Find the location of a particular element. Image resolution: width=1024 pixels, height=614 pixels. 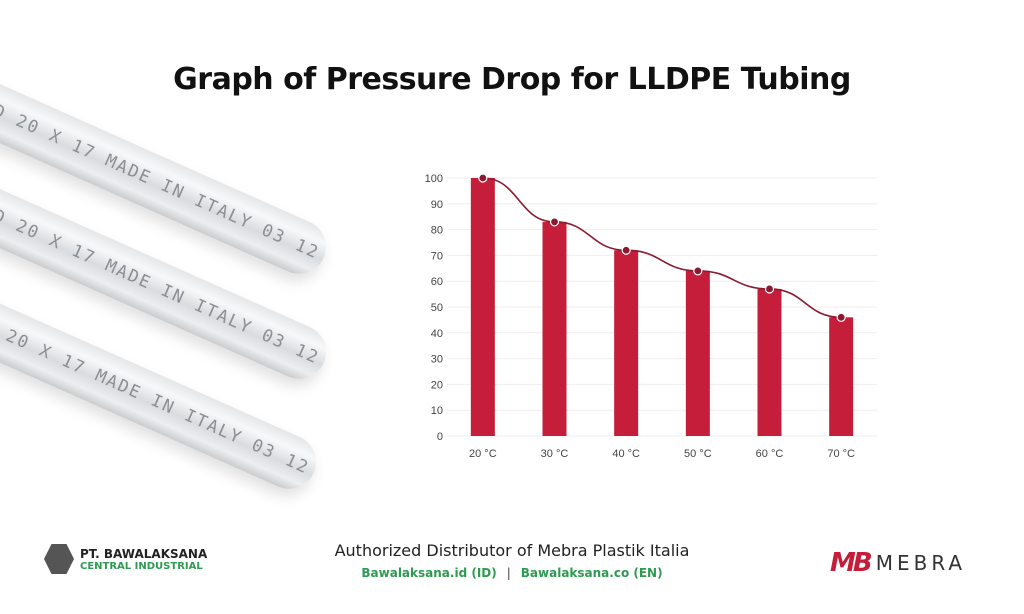

y-tick-label: 40 is located at coordinates (437, 334).